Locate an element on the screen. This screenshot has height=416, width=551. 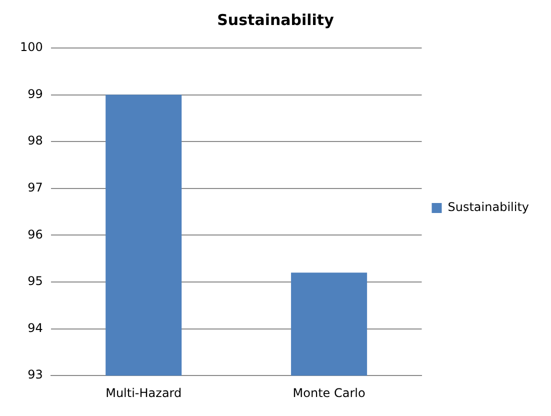
chart-title: Sustainability is located at coordinates (275, 19).